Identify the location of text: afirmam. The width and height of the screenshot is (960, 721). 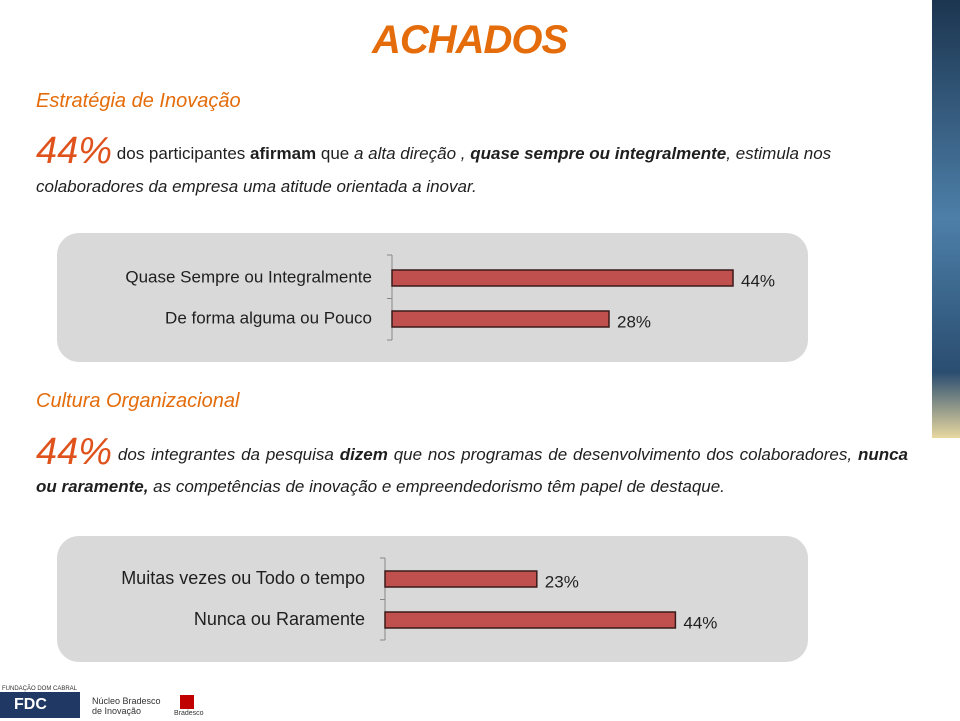
(283, 153).